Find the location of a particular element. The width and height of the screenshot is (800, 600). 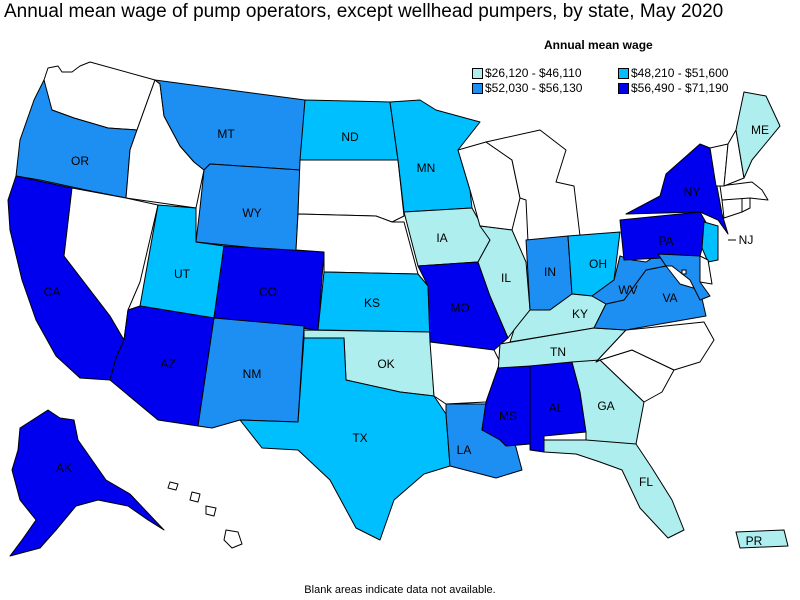

legend-item-bin-2: $48,210 - $51,600 is located at coordinates (673, 73).